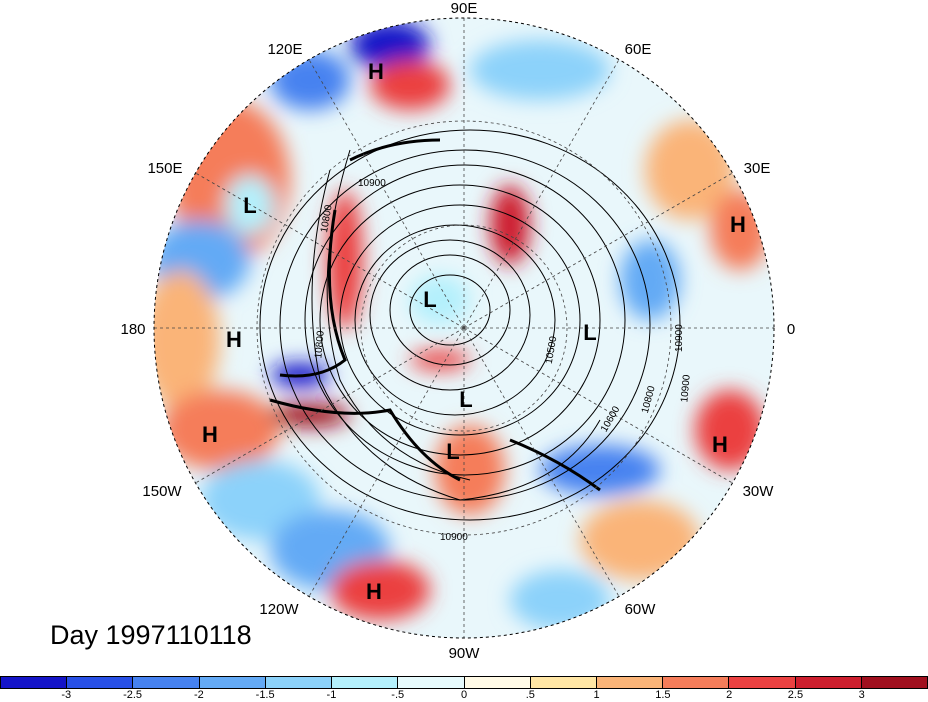  I want to click on colorbar-boxes, so click(464, 682).